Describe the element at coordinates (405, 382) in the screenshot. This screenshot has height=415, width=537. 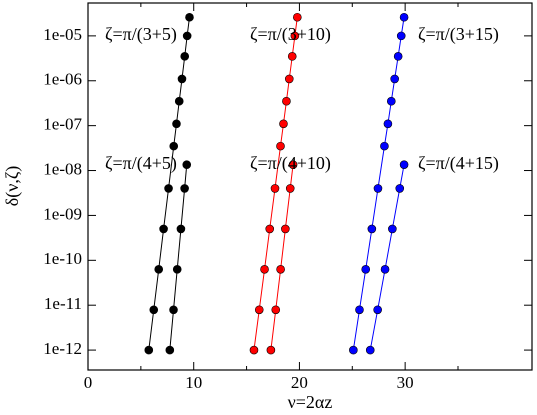
I see `x-tick-label: 30` at that location.